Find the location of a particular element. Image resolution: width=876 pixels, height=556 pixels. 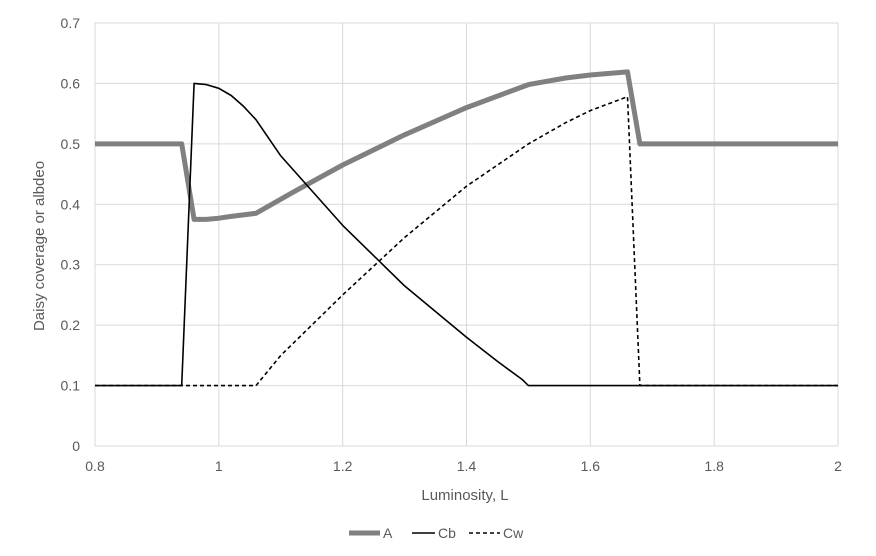

y-tick-label: 0.4 is located at coordinates (71, 204).